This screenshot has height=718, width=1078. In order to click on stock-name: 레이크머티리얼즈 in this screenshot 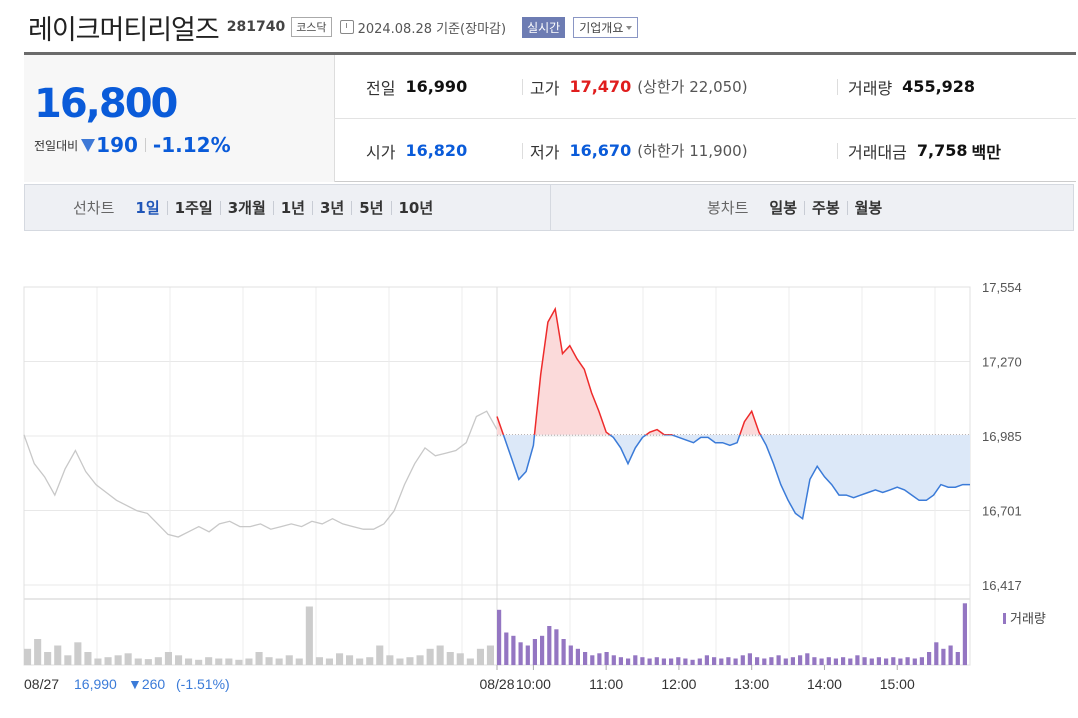, I will do `click(124, 30)`.